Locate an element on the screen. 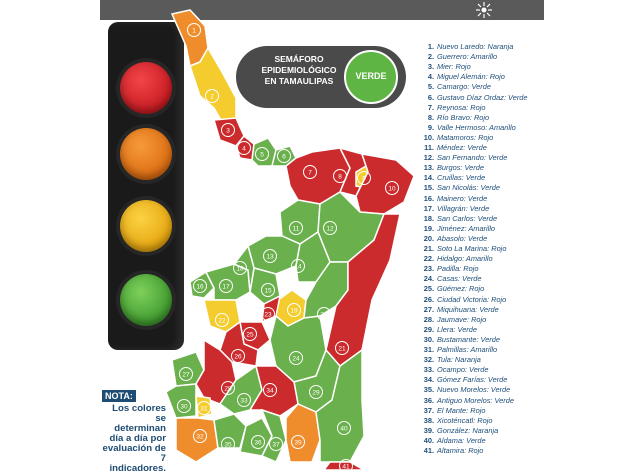  list-item-number: 36. is located at coordinates (428, 400).